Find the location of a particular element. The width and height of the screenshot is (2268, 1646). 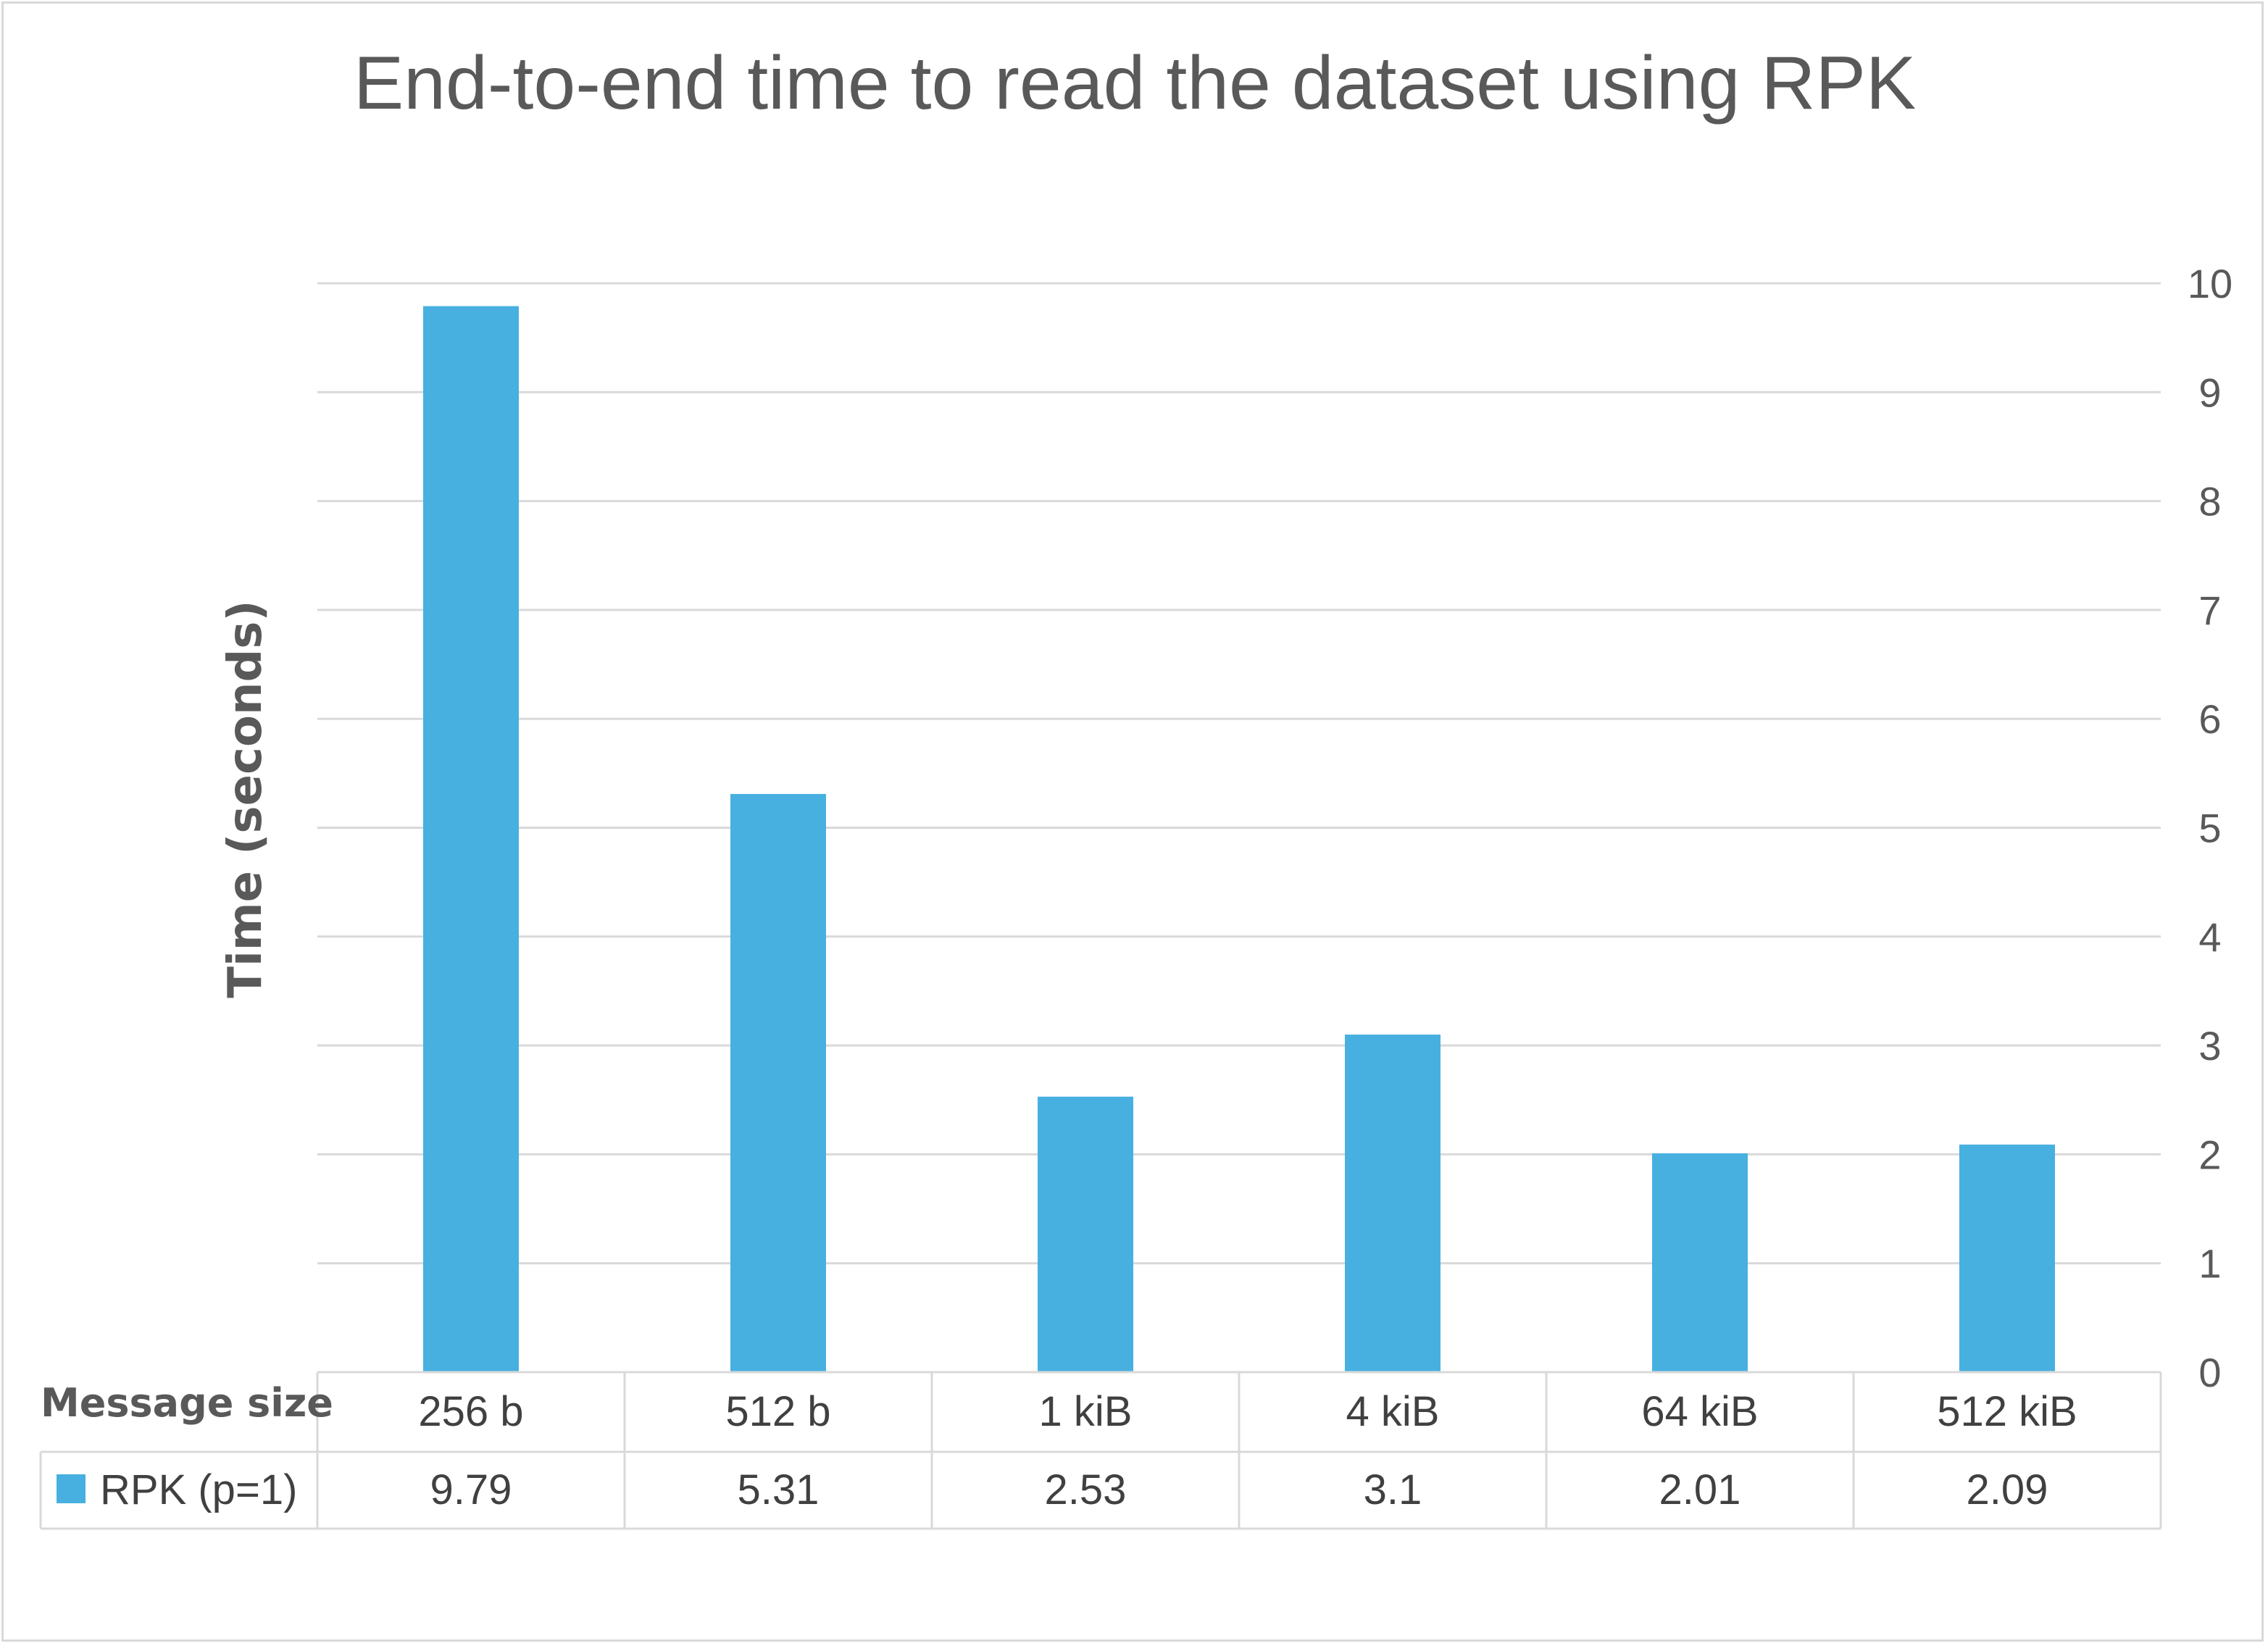

data-value-label: 3.1 is located at coordinates (1393, 1489).